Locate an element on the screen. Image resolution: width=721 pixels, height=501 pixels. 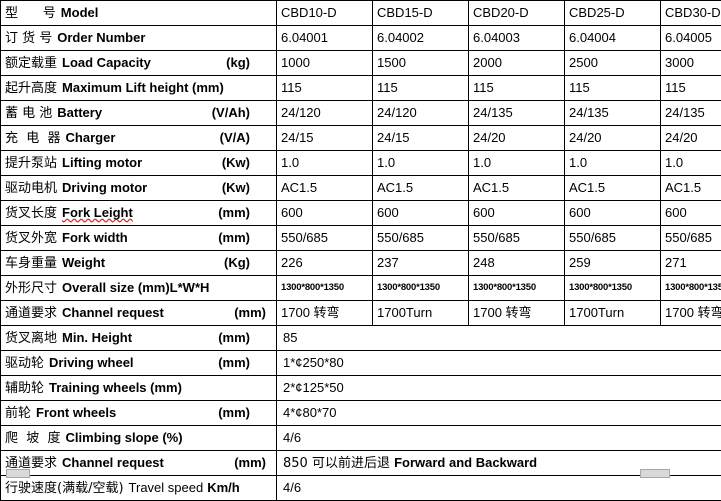
row-label-driving-motor: 驱动电机 Driving motor (Kw) is located at coordinates (139, 188).